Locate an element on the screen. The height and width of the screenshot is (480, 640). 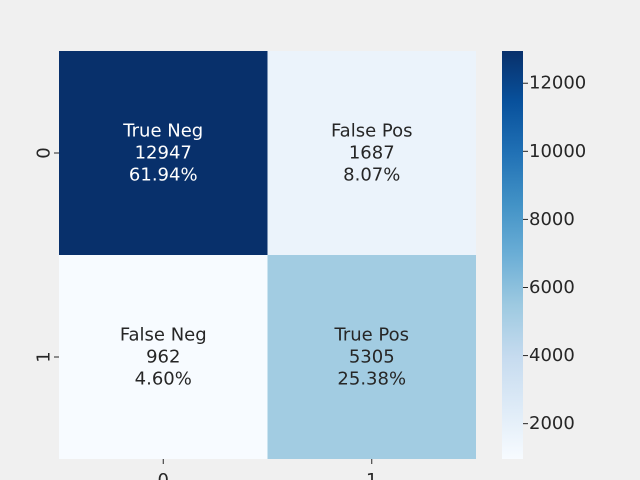
y-axis: 01 is located at coordinates (46, 255).